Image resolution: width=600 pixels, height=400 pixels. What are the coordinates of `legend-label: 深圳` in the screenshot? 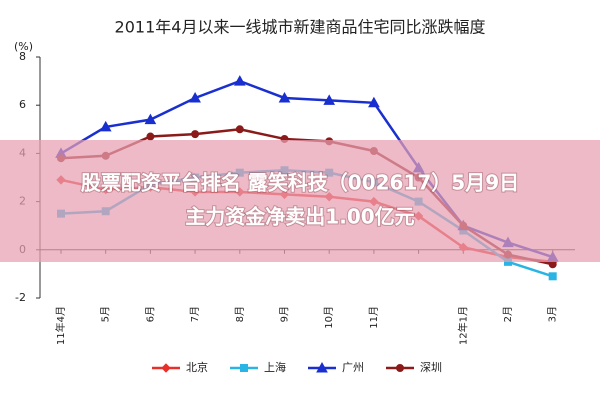 It's located at (431, 367).